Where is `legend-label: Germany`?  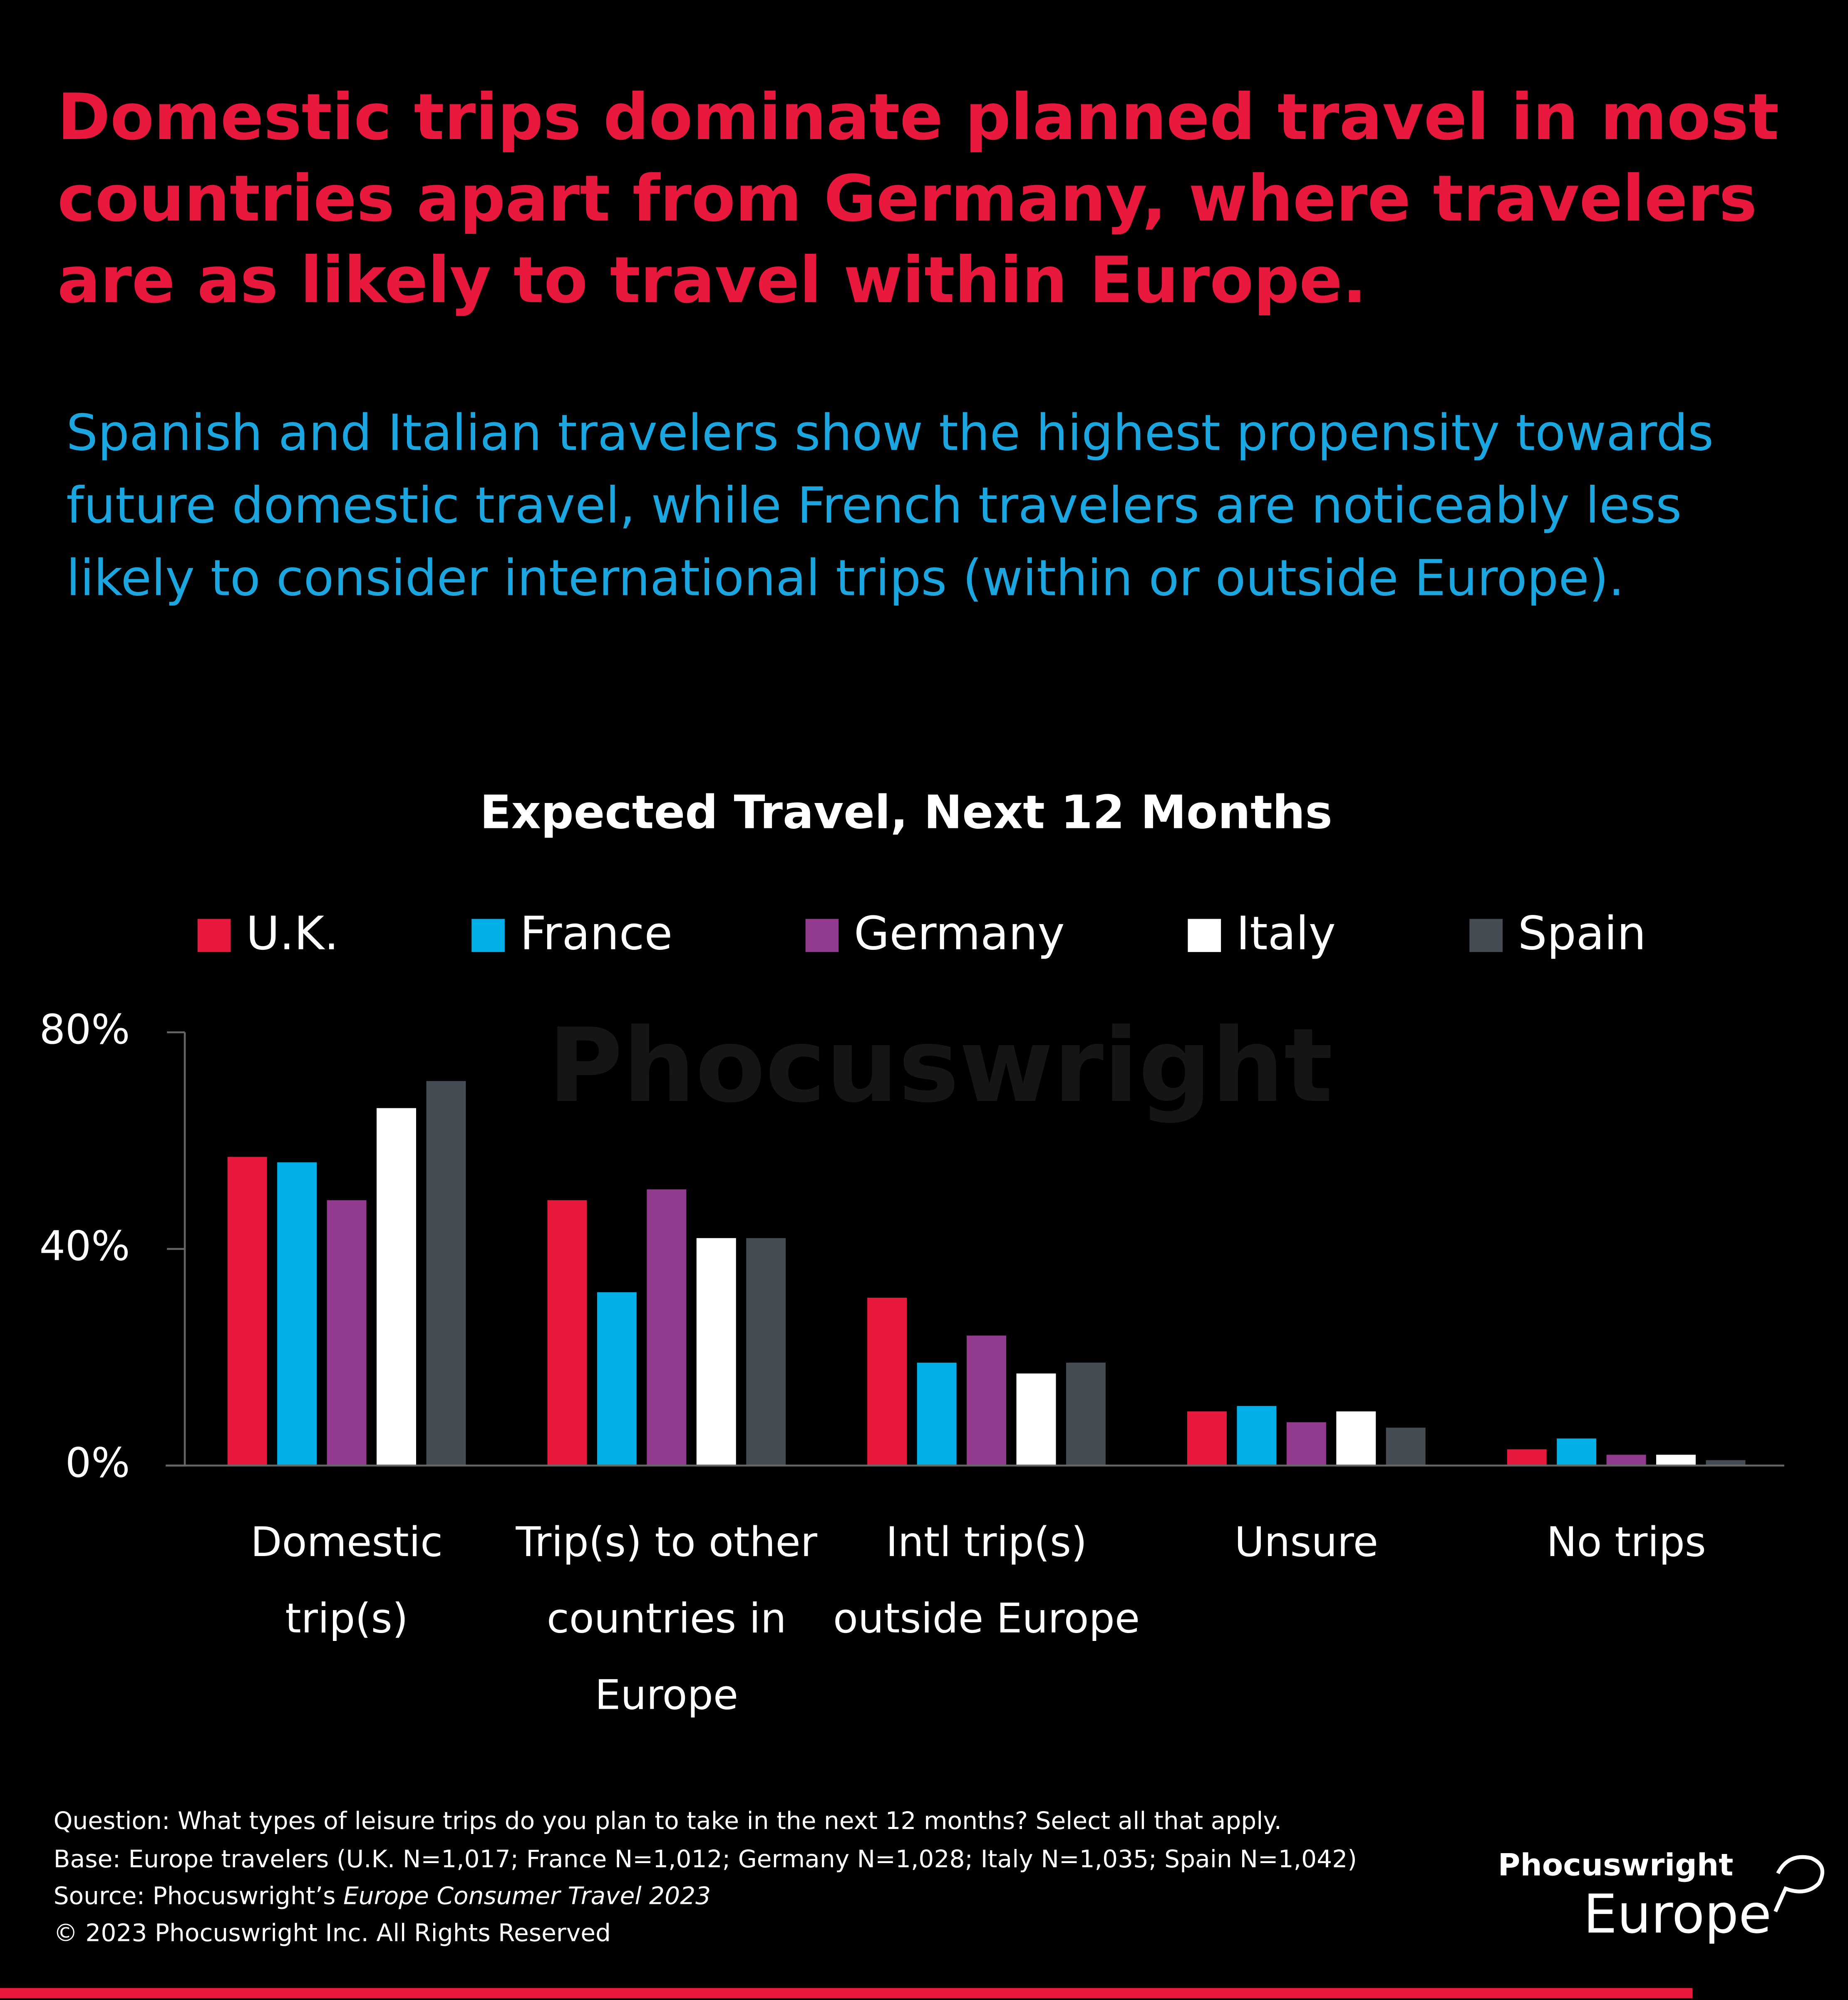 legend-label: Germany is located at coordinates (959, 934).